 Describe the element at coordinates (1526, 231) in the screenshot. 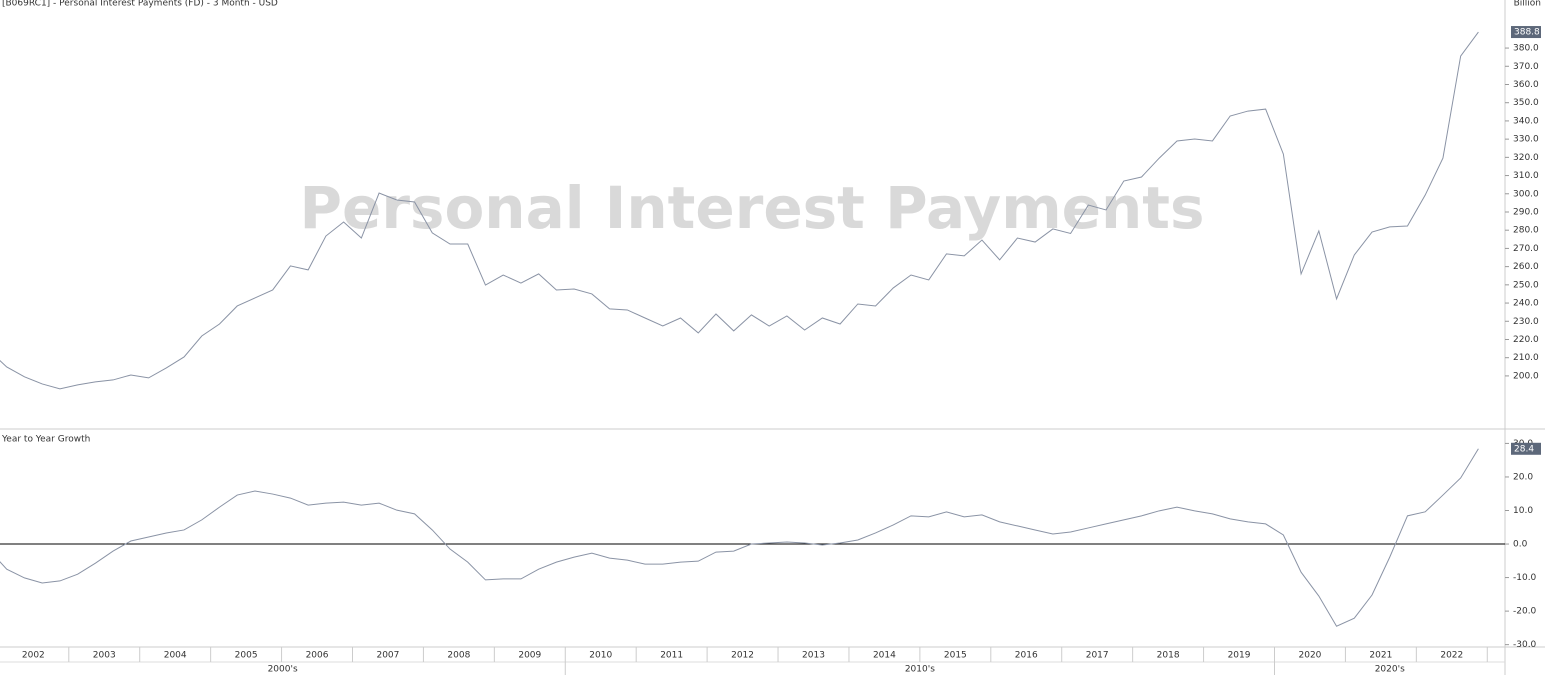

I see `y-tick-label: 280.0` at that location.